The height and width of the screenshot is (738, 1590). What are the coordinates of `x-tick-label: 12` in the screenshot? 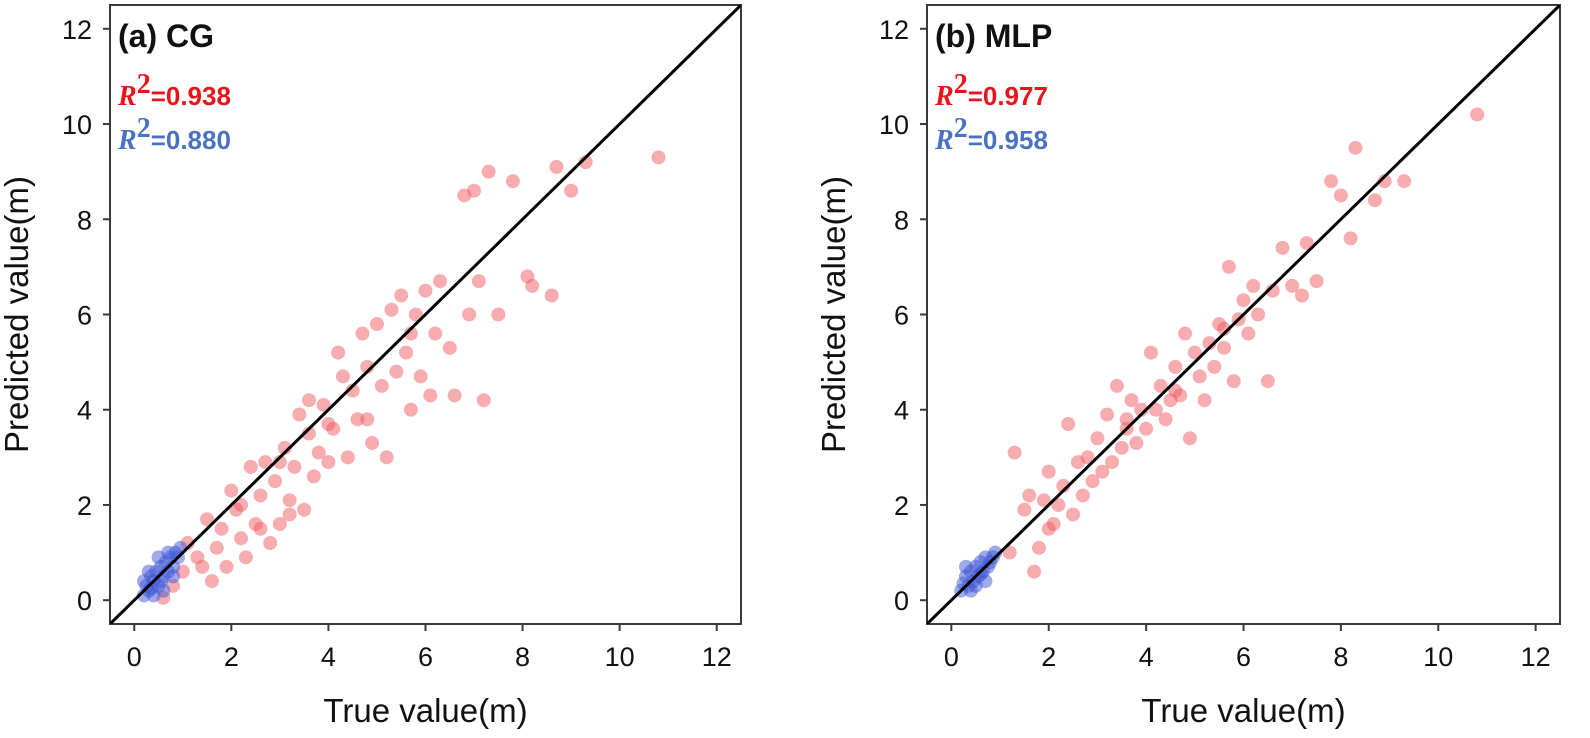 It's located at (1536, 657).